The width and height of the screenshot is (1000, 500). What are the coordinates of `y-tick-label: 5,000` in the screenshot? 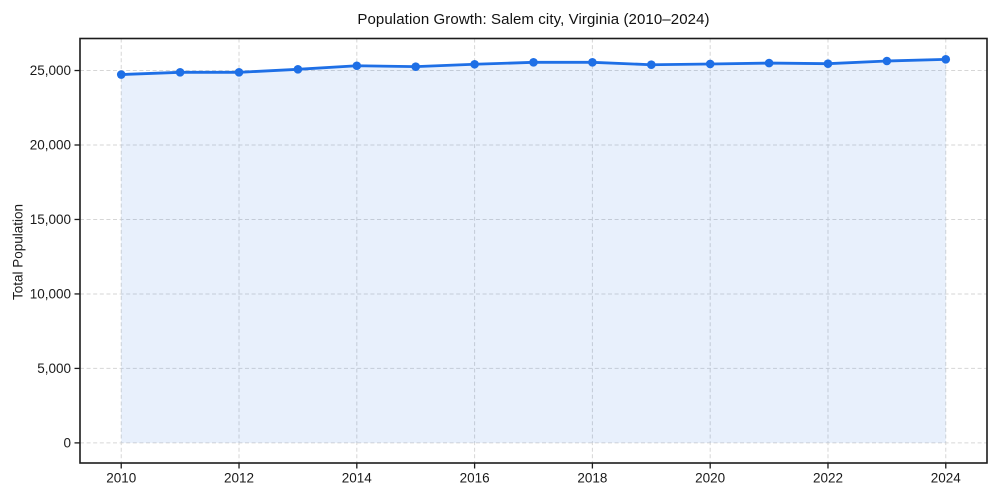 It's located at (54, 368).